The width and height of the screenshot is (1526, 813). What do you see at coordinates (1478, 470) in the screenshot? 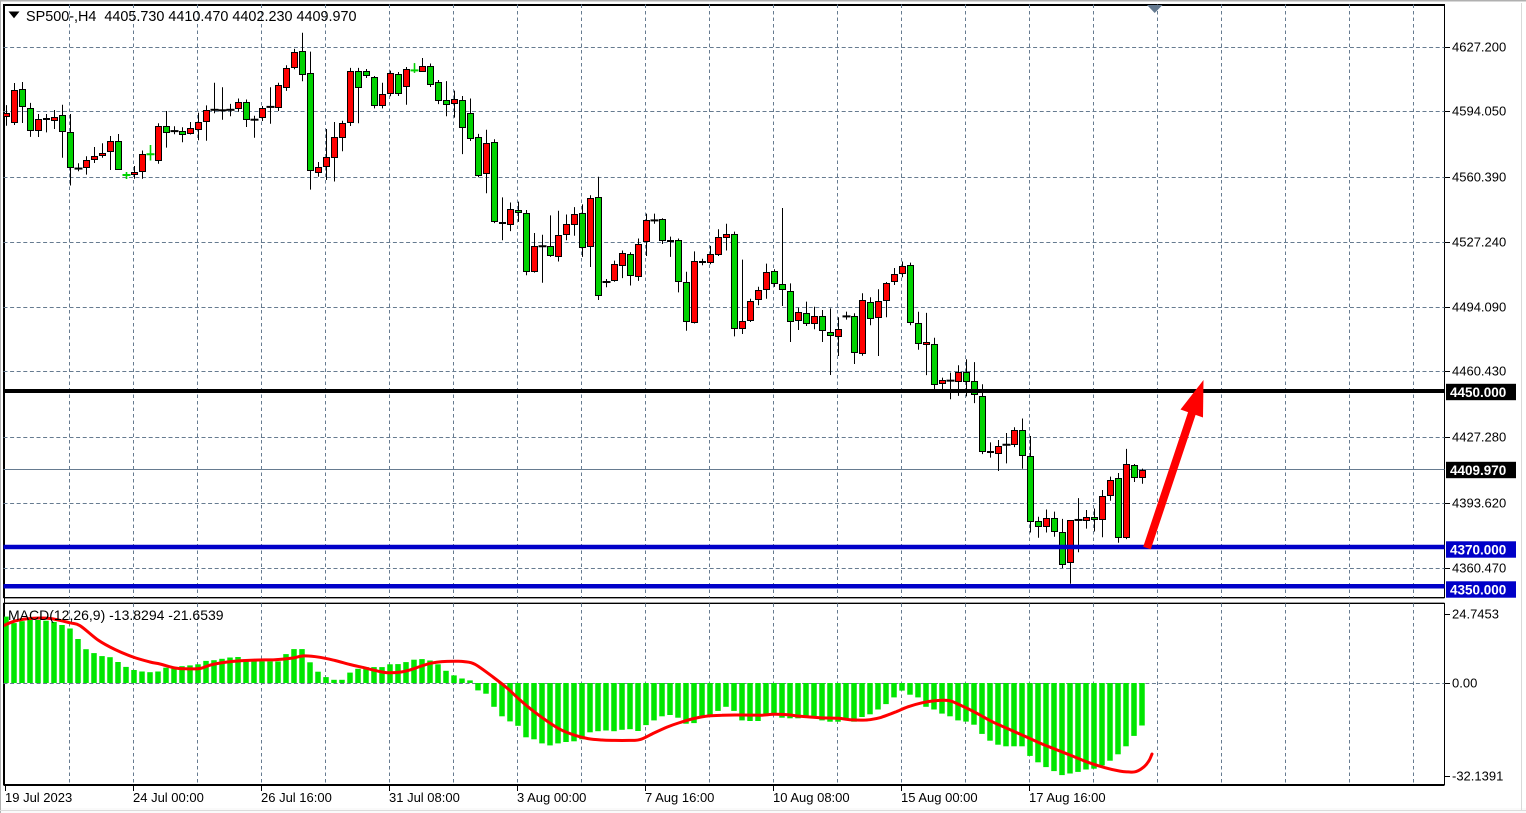
I see `svg-text: 4409.970` at bounding box center [1478, 470].